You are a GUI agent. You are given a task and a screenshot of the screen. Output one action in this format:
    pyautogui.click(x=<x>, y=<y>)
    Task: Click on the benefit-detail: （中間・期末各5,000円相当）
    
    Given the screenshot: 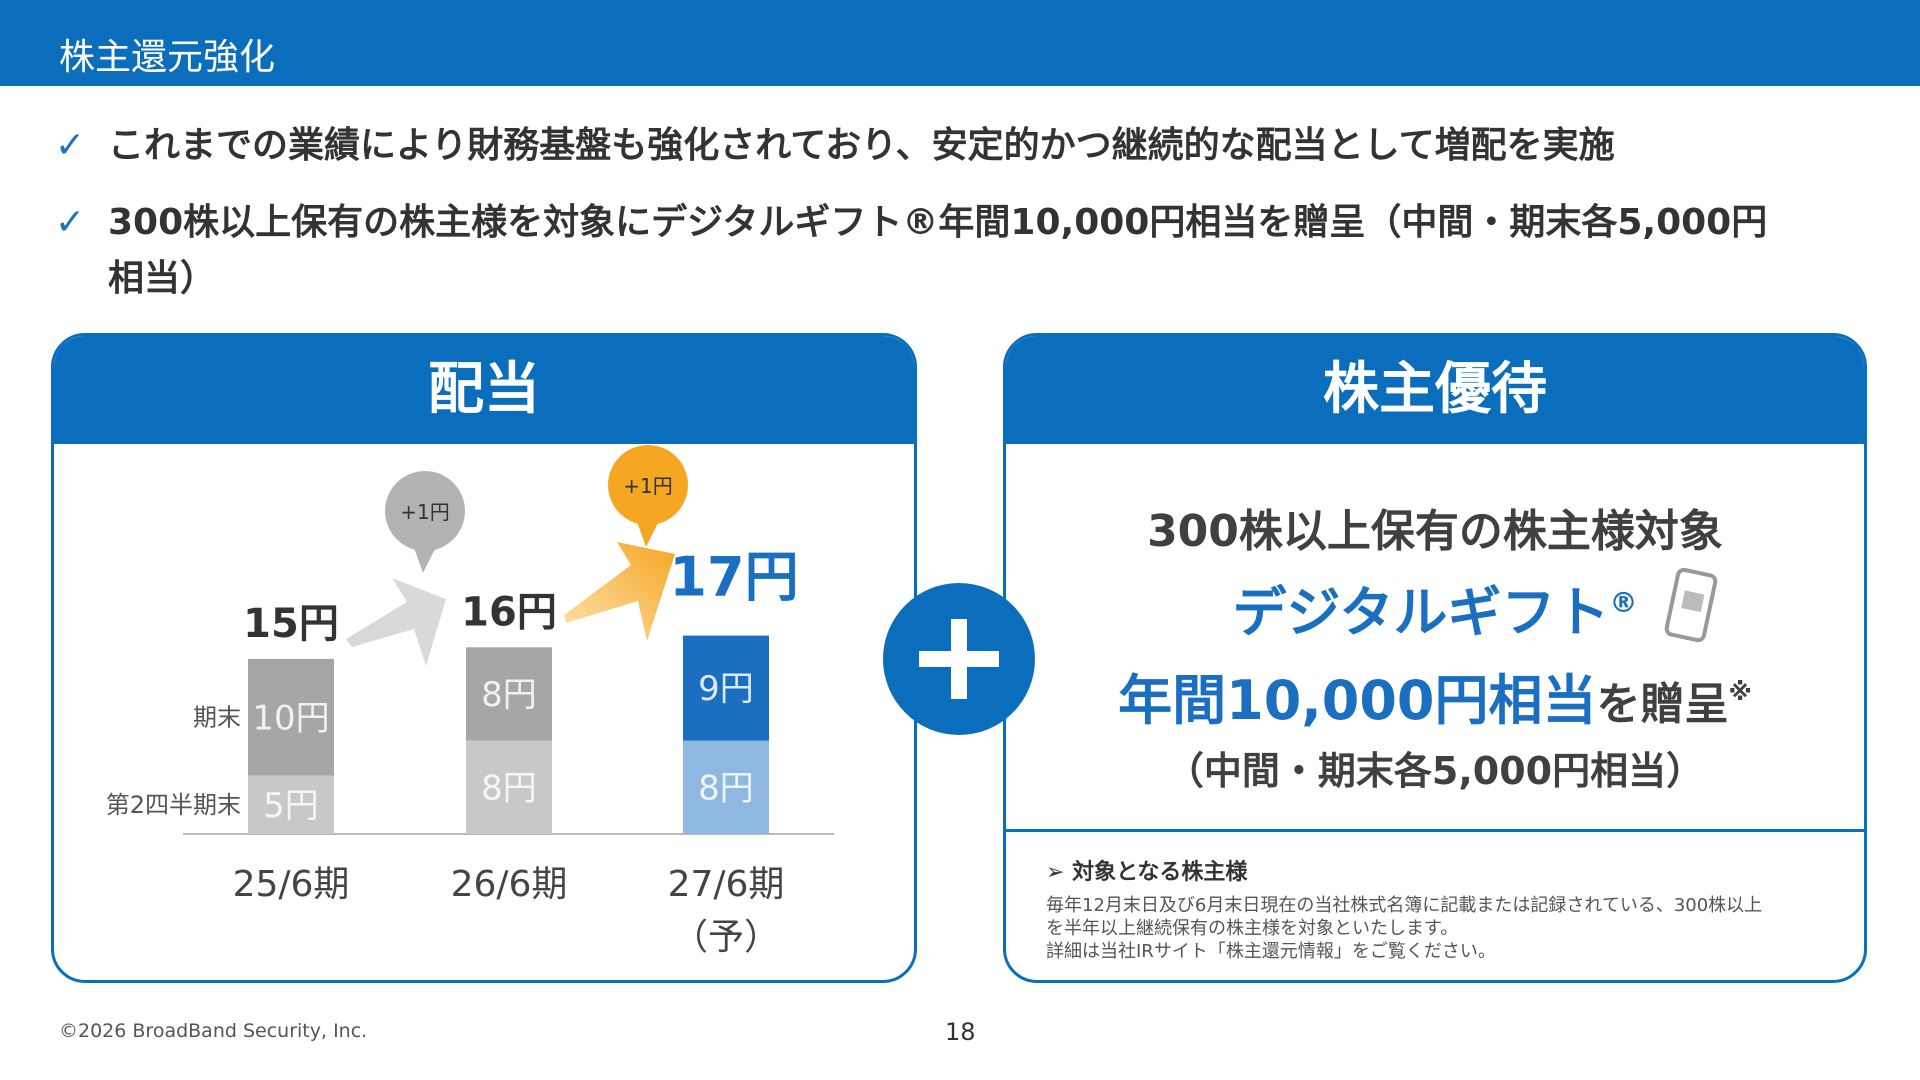 What is the action you would take?
    pyautogui.click(x=1435, y=771)
    